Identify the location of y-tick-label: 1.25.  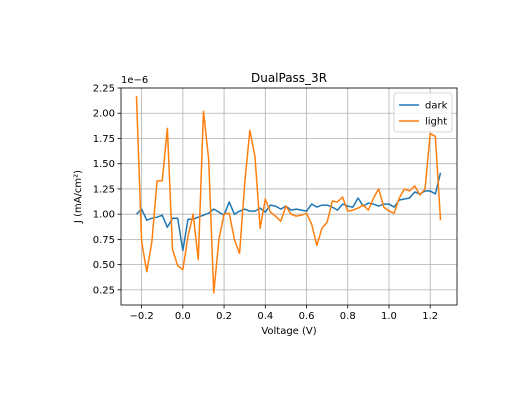
(104, 189).